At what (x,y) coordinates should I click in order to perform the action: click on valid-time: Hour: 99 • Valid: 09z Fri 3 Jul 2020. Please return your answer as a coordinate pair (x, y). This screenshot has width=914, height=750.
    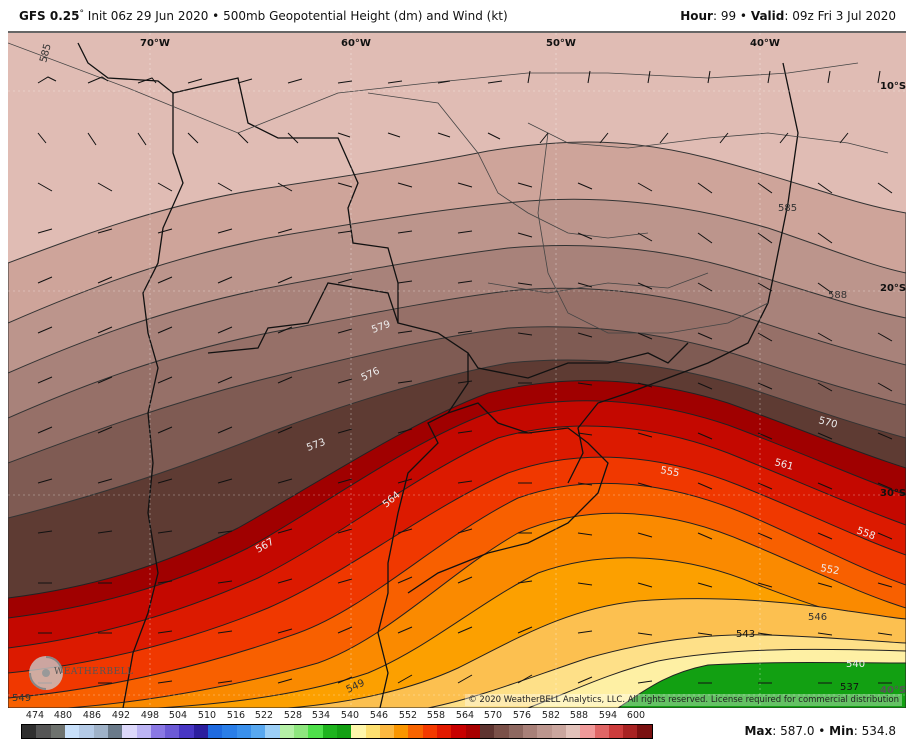
    Looking at the image, I should click on (788, 16).